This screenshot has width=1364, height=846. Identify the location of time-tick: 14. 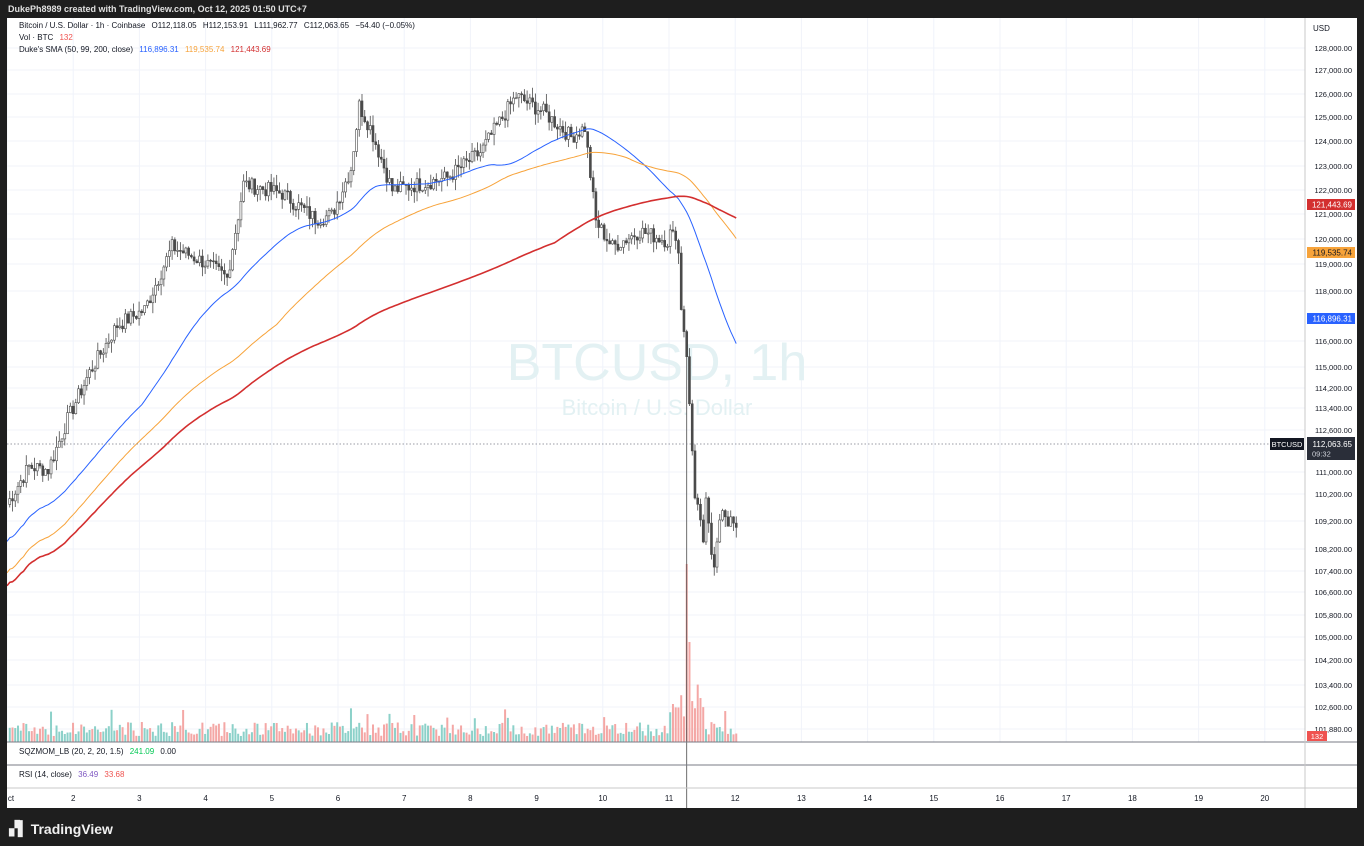
(867, 798).